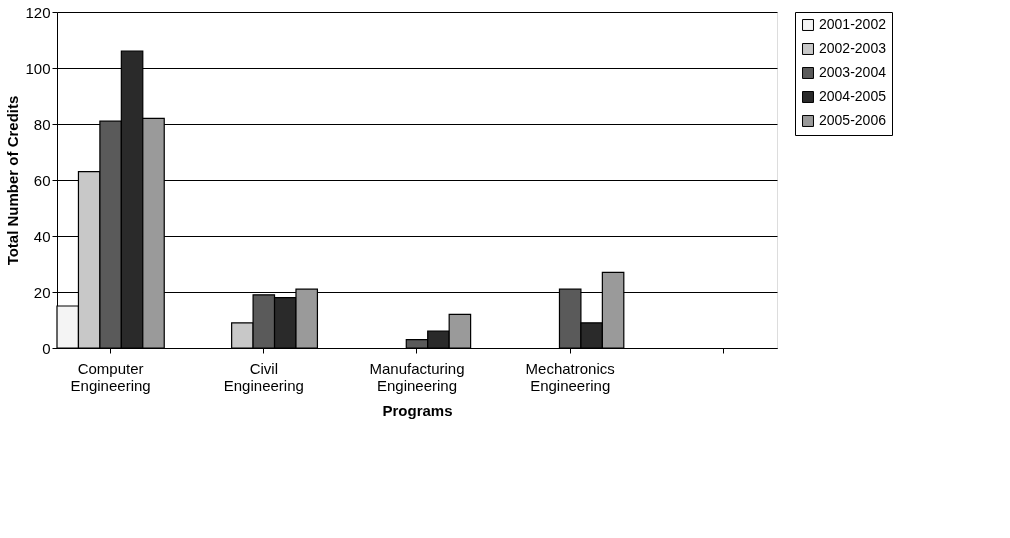 Image resolution: width=1010 pixels, height=538 pixels. I want to click on y-axis-title: Total Number of Credits, so click(13, 180).